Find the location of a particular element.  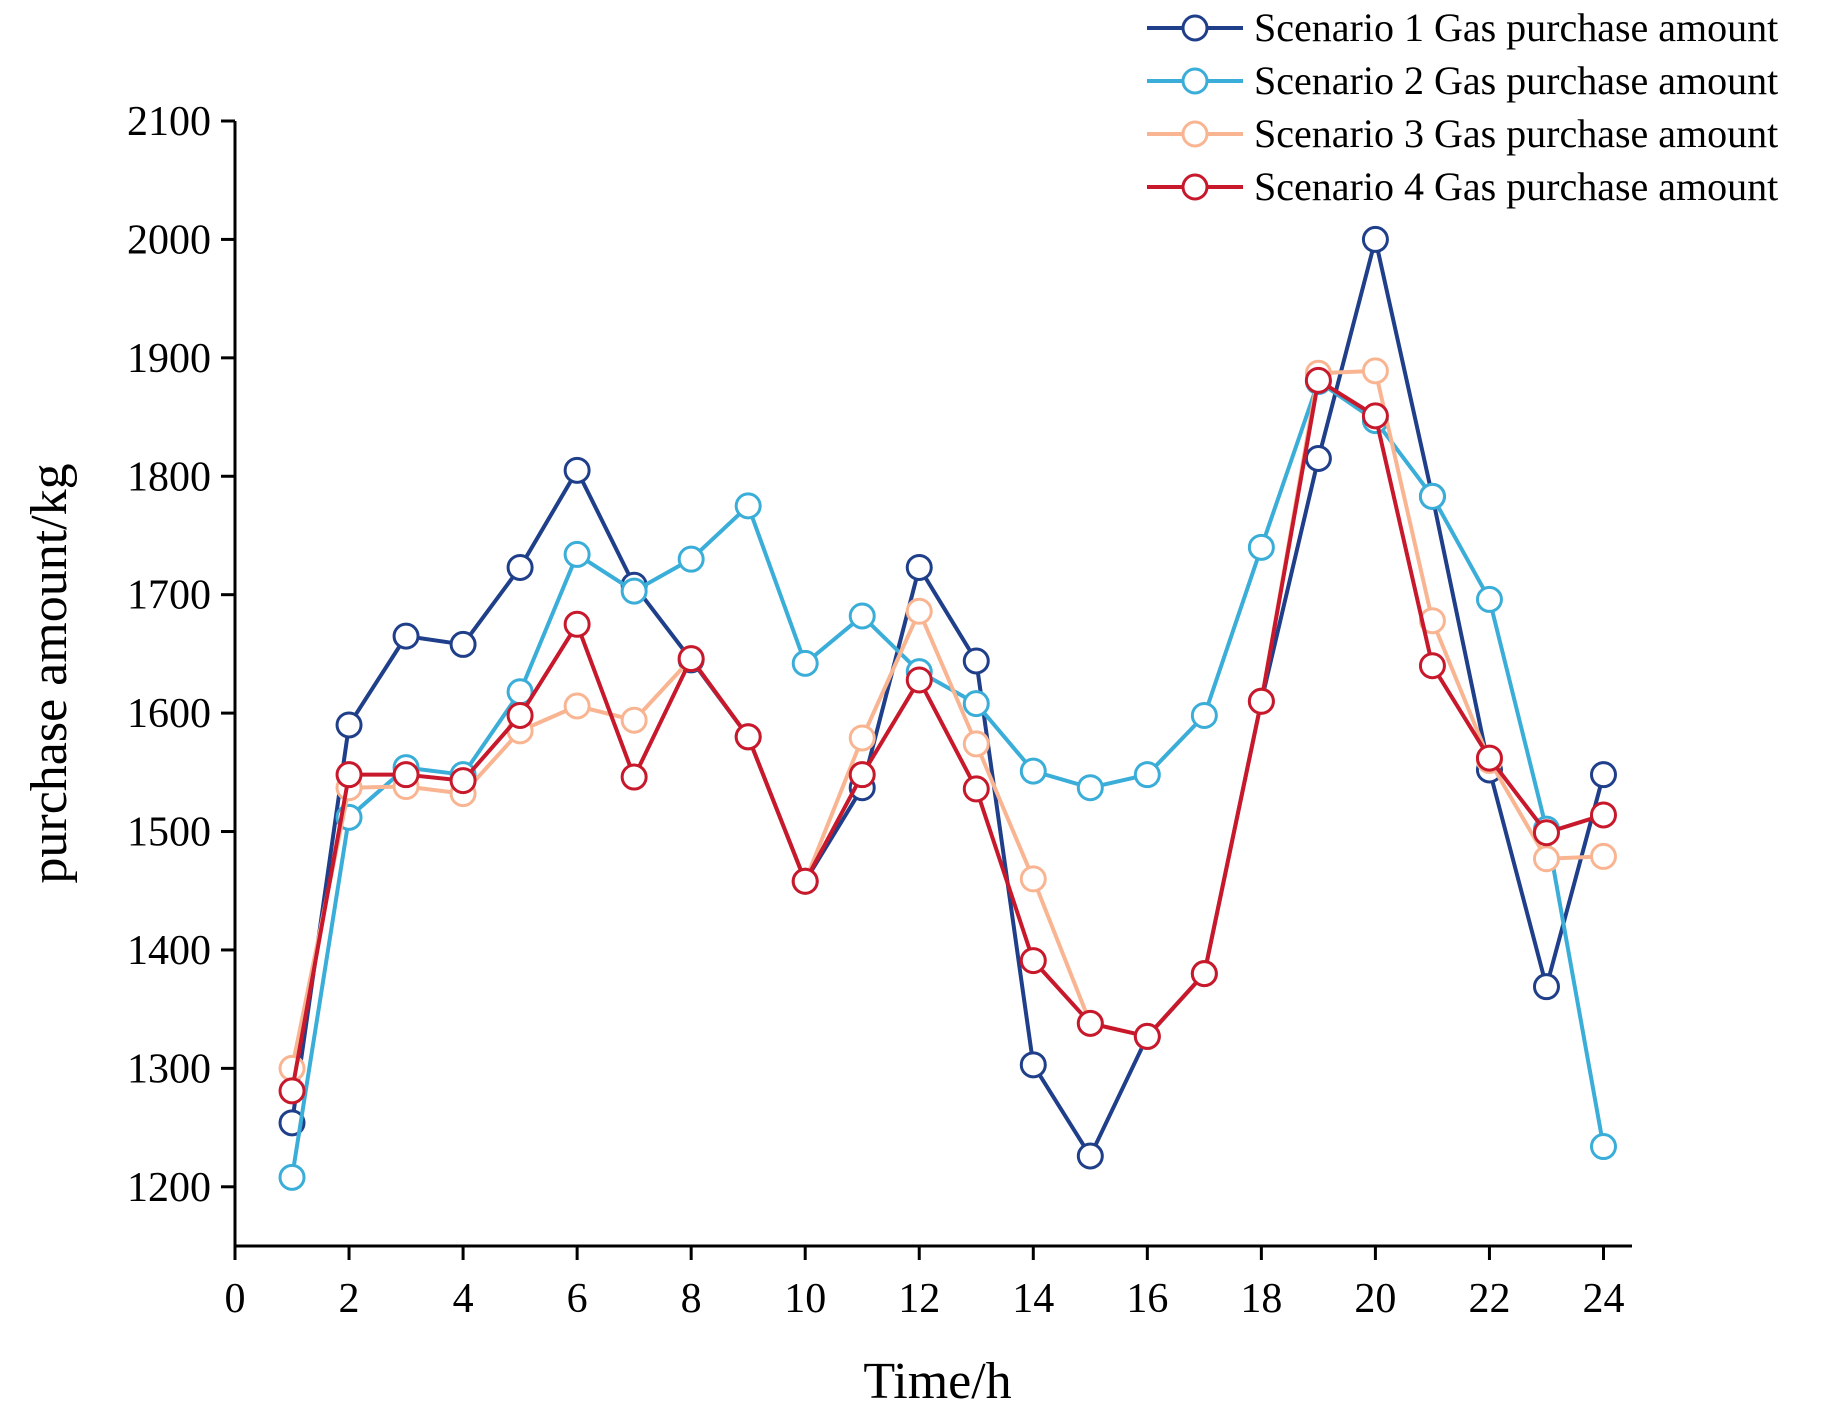

legend-item: Scenario 2 Gas purchase amount is located at coordinates (1462, 80).